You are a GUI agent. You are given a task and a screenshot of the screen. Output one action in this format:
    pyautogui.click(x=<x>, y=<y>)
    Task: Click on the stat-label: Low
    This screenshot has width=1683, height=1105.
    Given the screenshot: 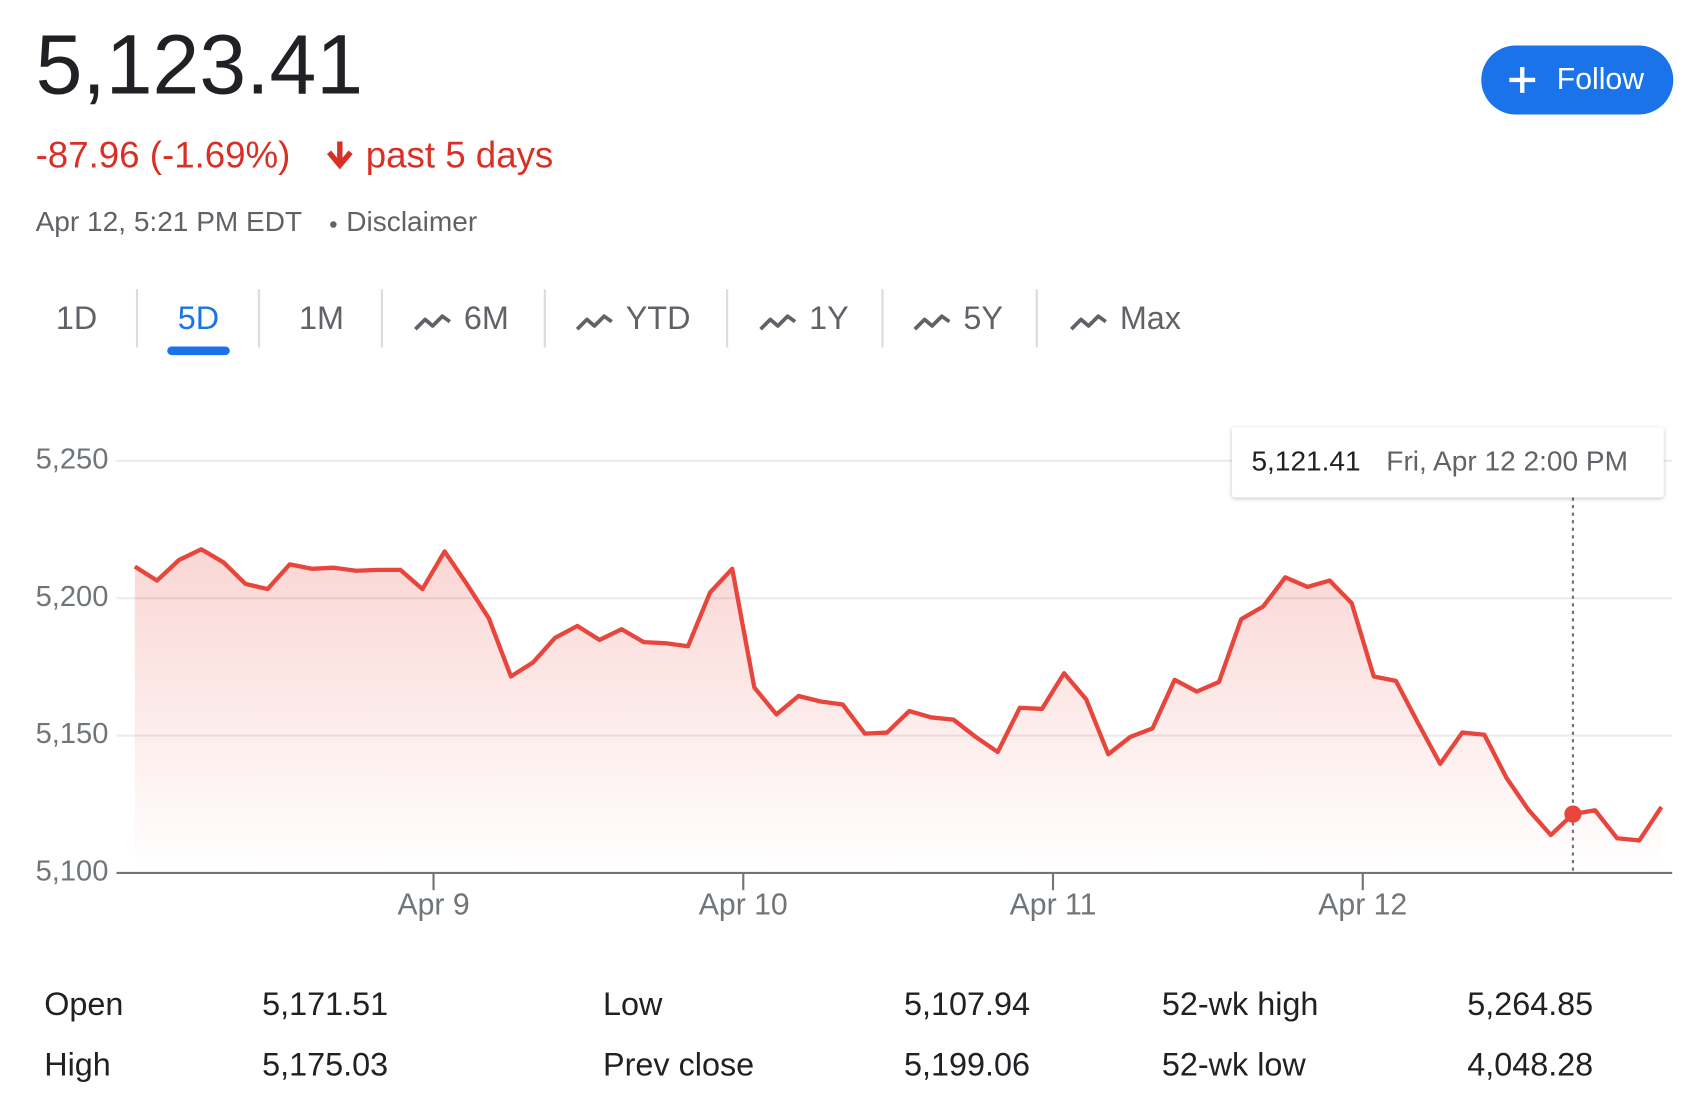 What is the action you would take?
    pyautogui.click(x=633, y=1004)
    